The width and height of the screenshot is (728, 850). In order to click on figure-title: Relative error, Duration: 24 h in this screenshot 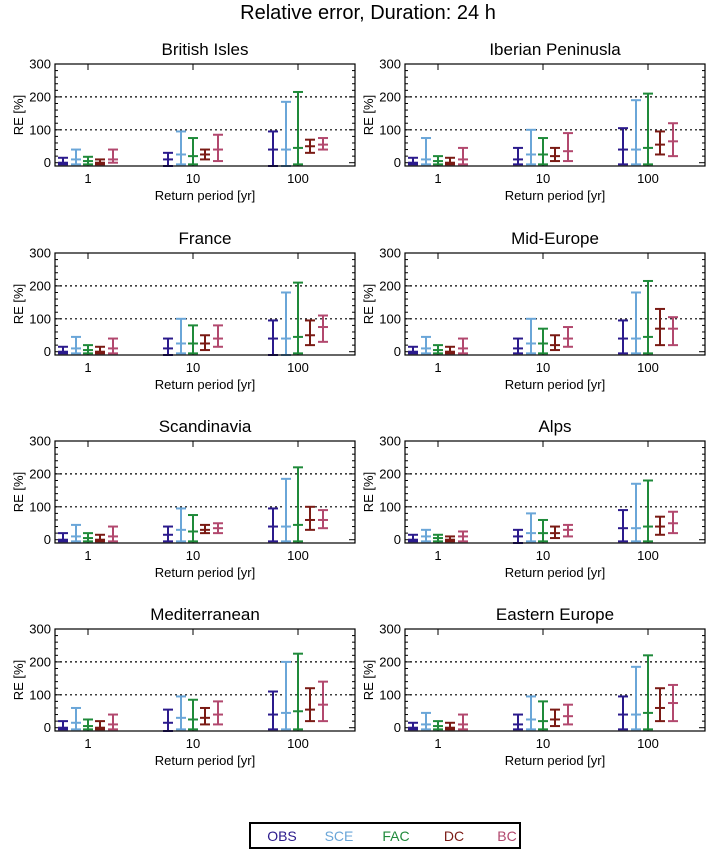, I will do `click(368, 13)`.